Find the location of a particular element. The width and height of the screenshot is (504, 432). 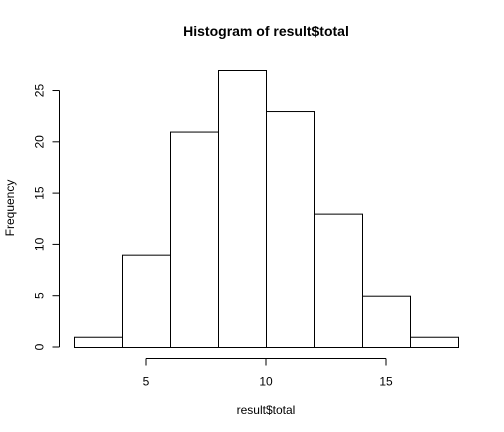

x-axis: 5 10 15 is located at coordinates (268, 373).